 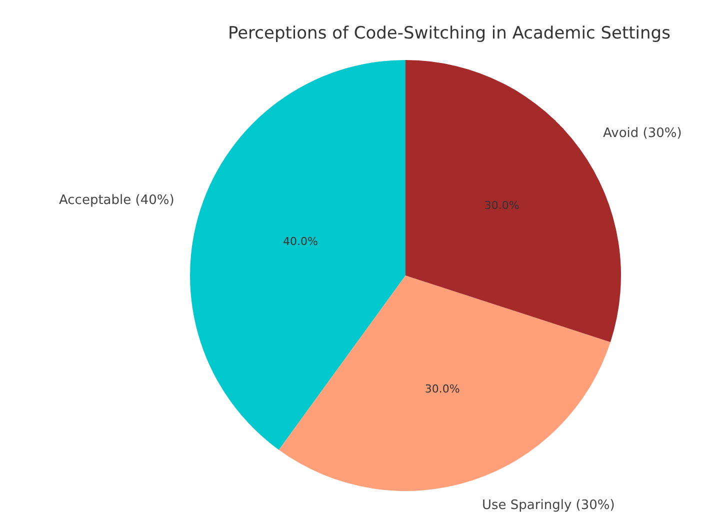 What do you see at coordinates (116, 200) in the screenshot?
I see `slice-label: Acceptable (40%)` at bounding box center [116, 200].